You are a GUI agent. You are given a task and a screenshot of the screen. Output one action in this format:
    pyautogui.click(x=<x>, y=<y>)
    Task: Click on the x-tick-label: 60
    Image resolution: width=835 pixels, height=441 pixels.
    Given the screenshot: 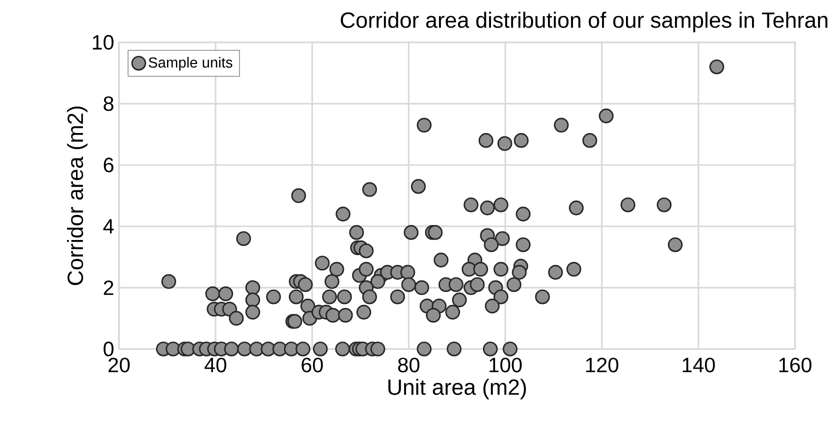 What is the action you would take?
    pyautogui.click(x=312, y=365)
    